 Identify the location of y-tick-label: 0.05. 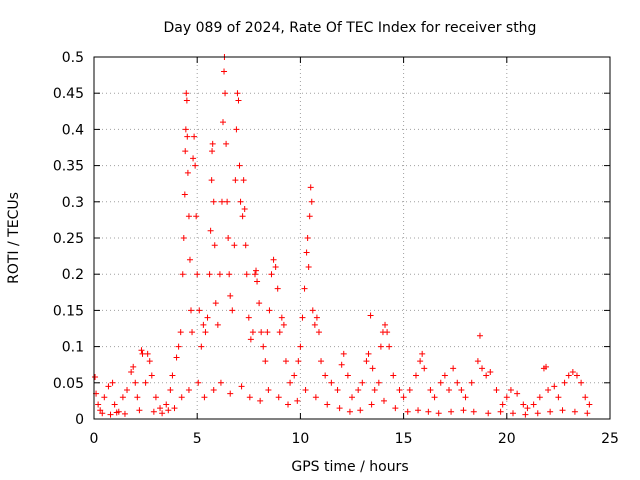
(68, 384).